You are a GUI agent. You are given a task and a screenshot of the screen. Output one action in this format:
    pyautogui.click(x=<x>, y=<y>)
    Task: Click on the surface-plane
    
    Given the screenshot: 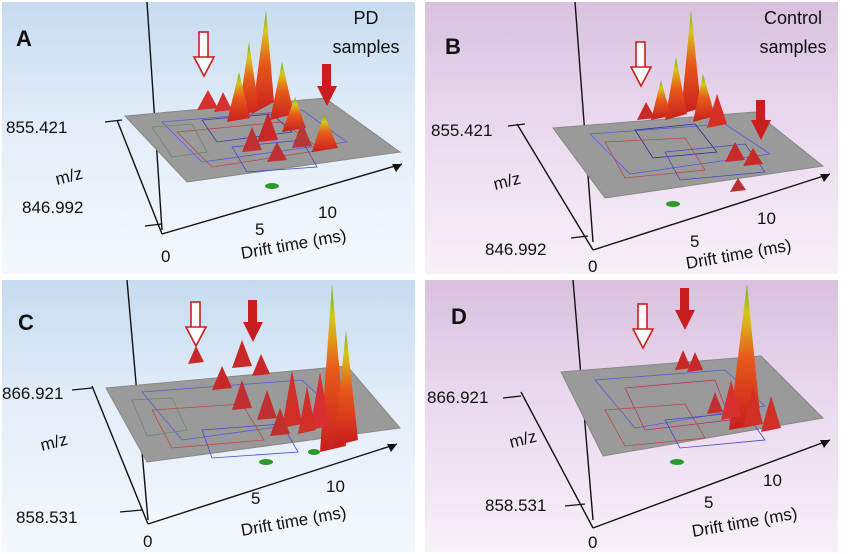 What is the action you would take?
    pyautogui.click(x=253, y=414)
    